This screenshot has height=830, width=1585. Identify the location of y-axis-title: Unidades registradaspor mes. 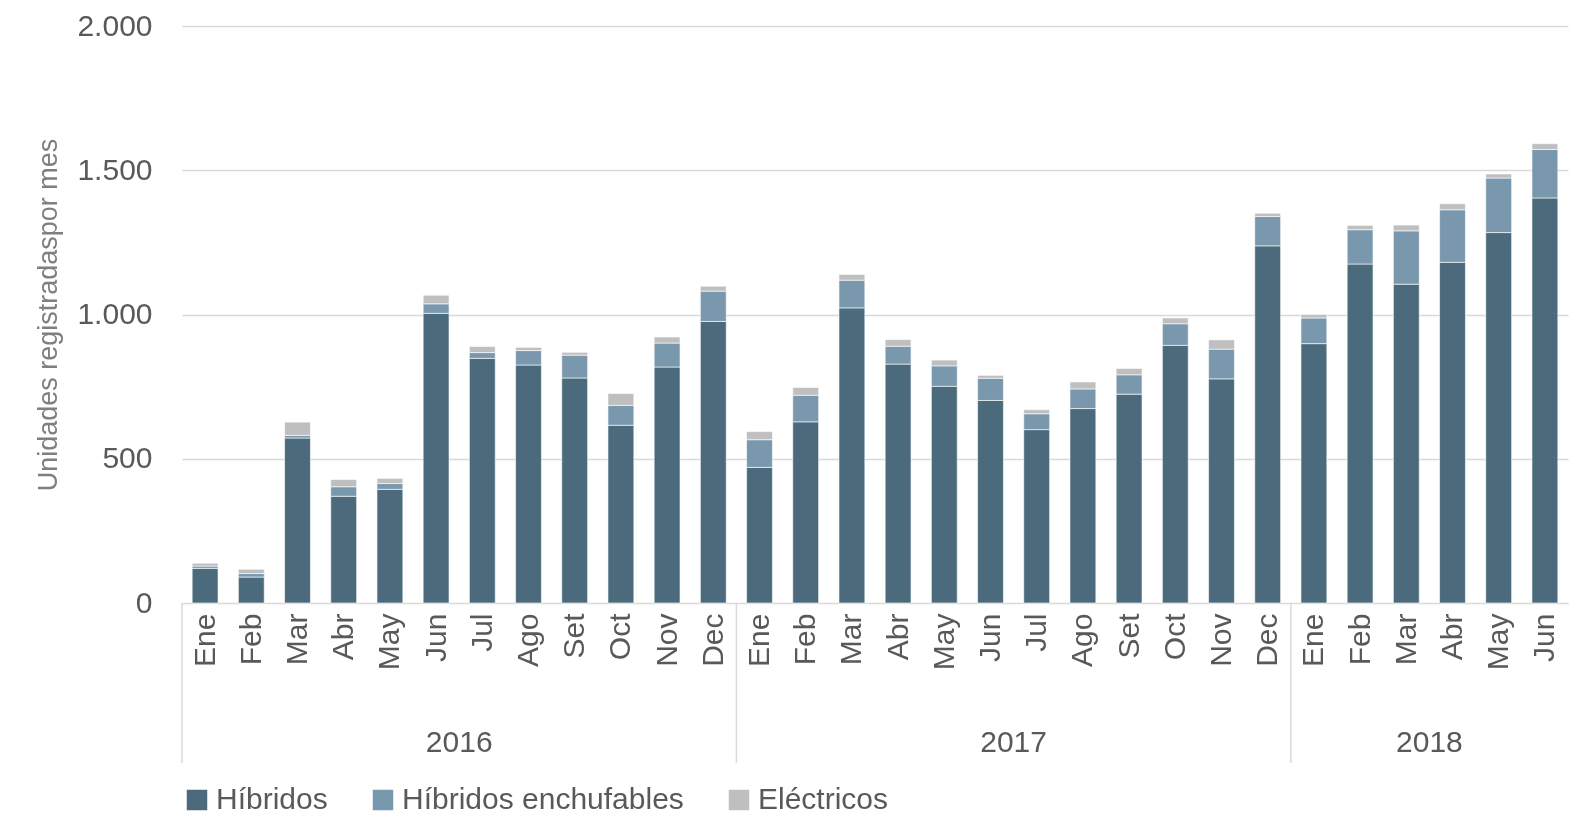
(48, 315).